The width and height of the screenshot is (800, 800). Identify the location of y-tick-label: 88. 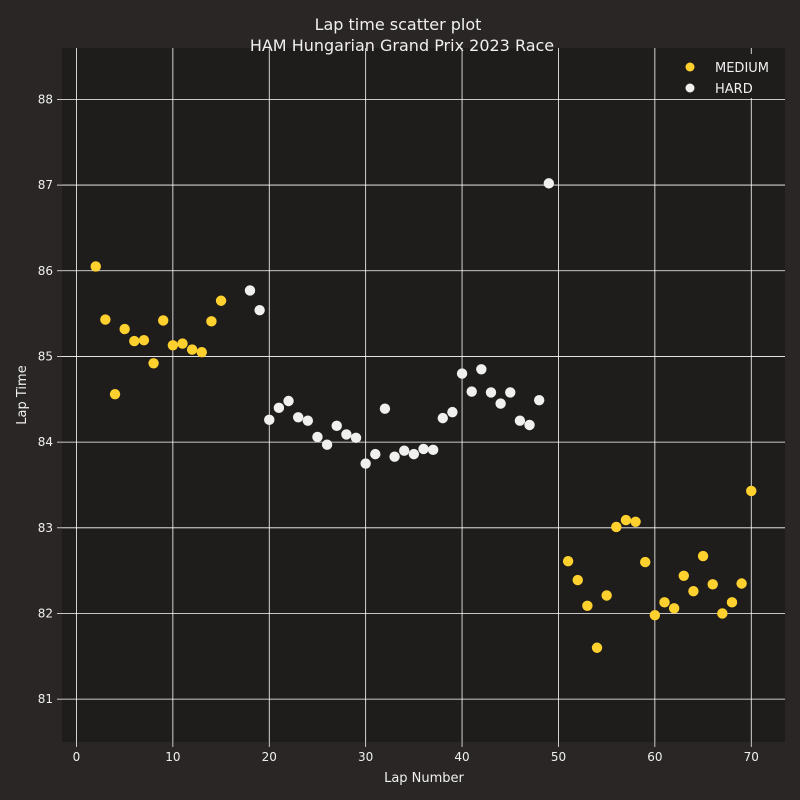
(45, 99).